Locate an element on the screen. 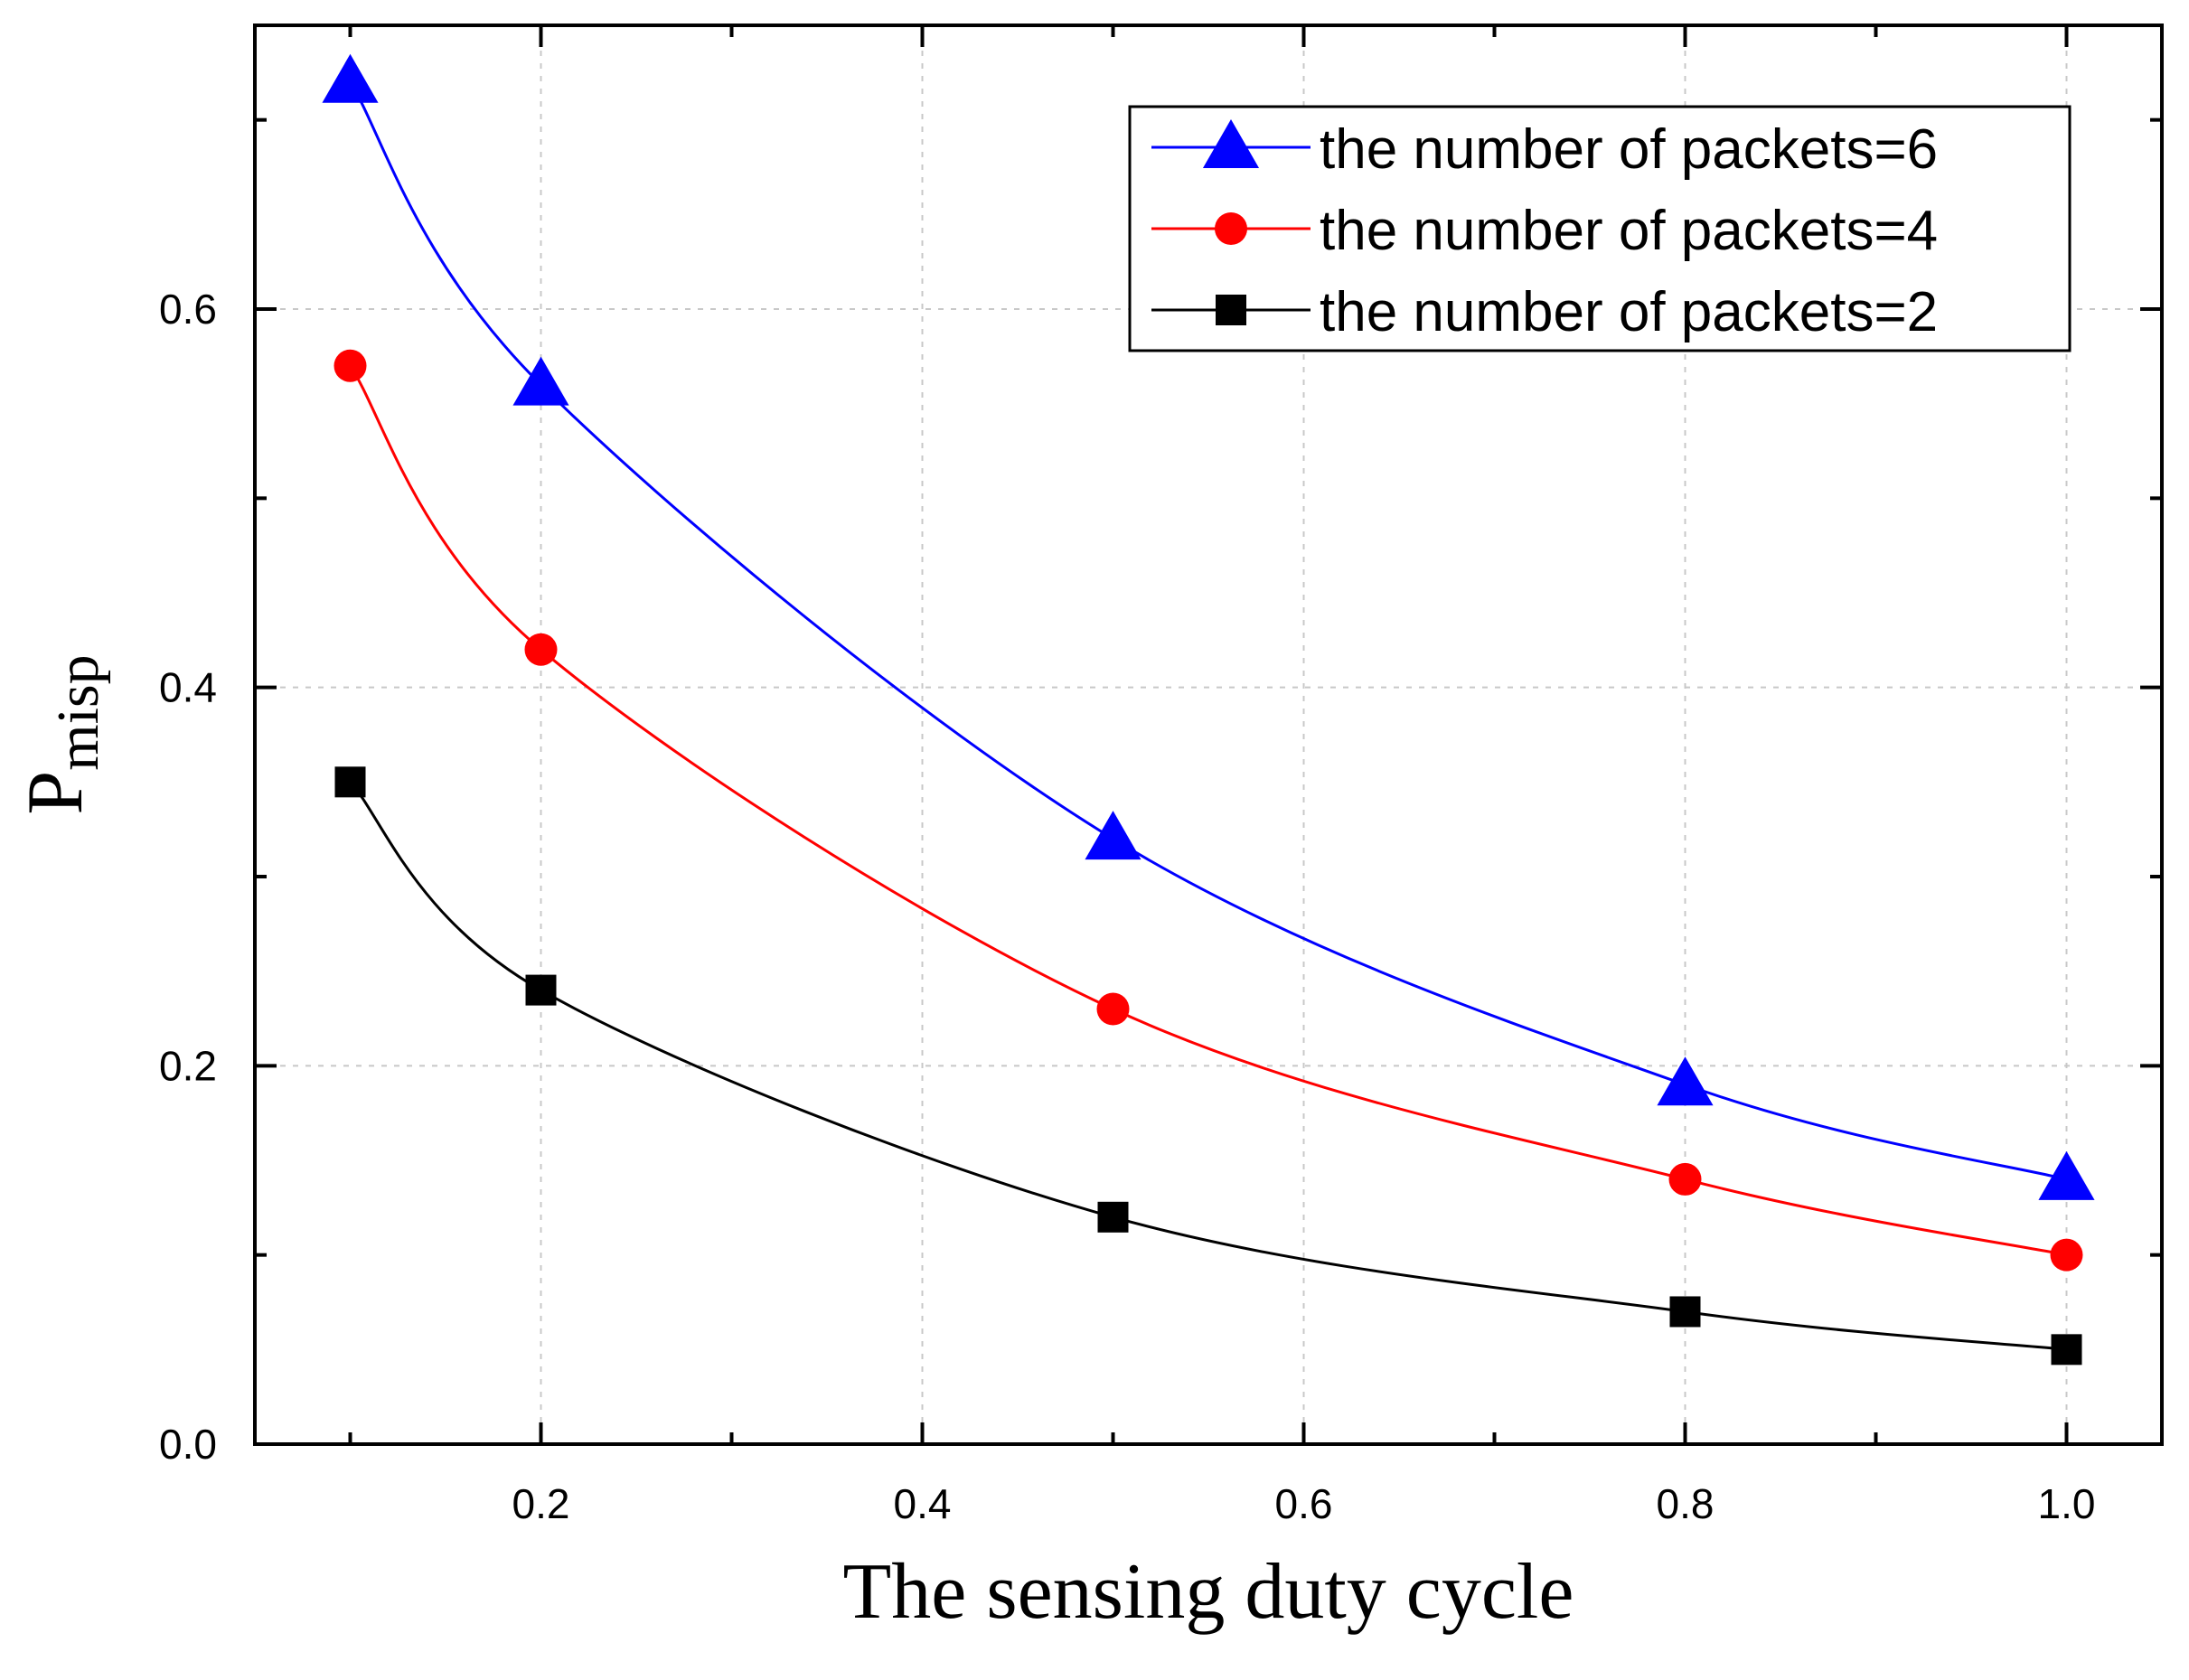 Image resolution: width=2189 pixels, height=1680 pixels. y-axis-label: Pmisp is located at coordinates (61, 734).